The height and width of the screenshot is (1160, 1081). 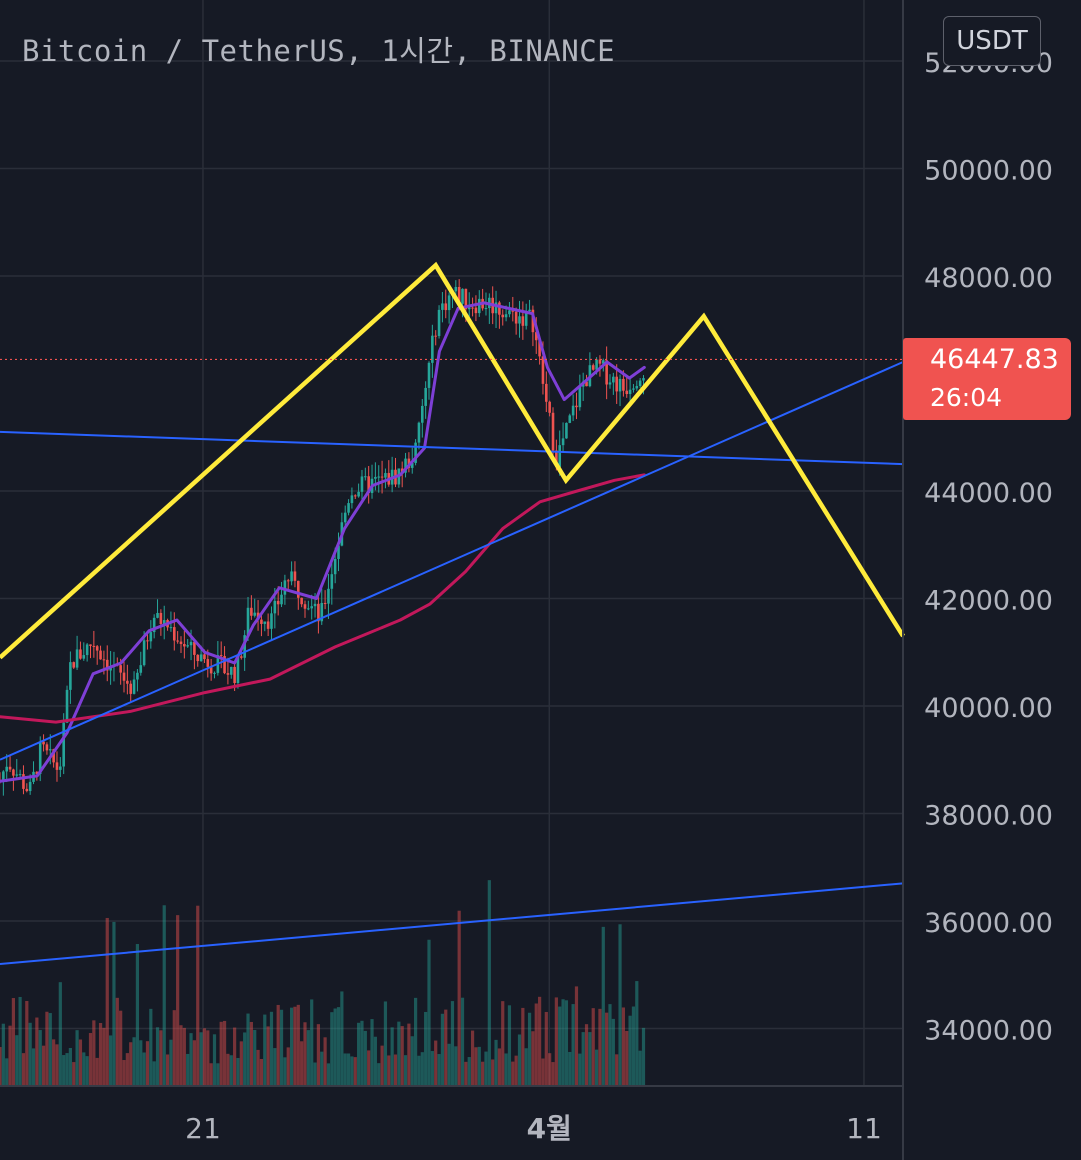 What do you see at coordinates (988, 601) in the screenshot?
I see `y-tick-label: 42000.00` at bounding box center [988, 601].